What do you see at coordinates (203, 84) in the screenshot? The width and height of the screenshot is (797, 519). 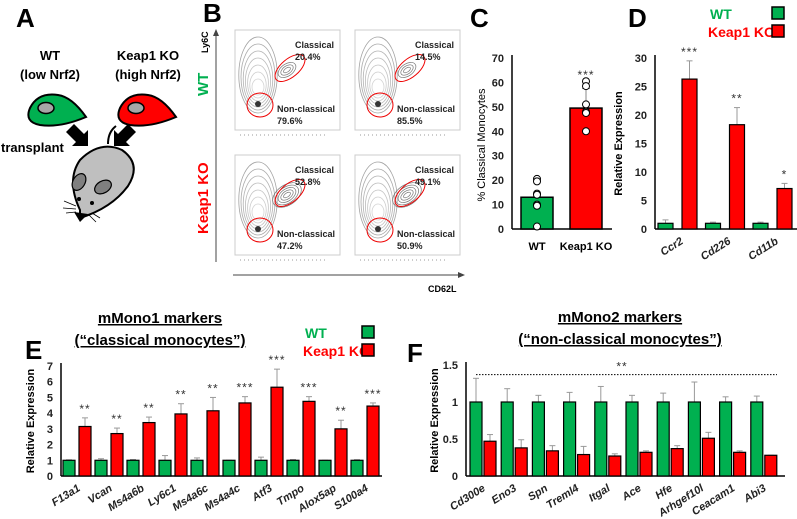 I see `row-label-wt: WT` at bounding box center [203, 84].